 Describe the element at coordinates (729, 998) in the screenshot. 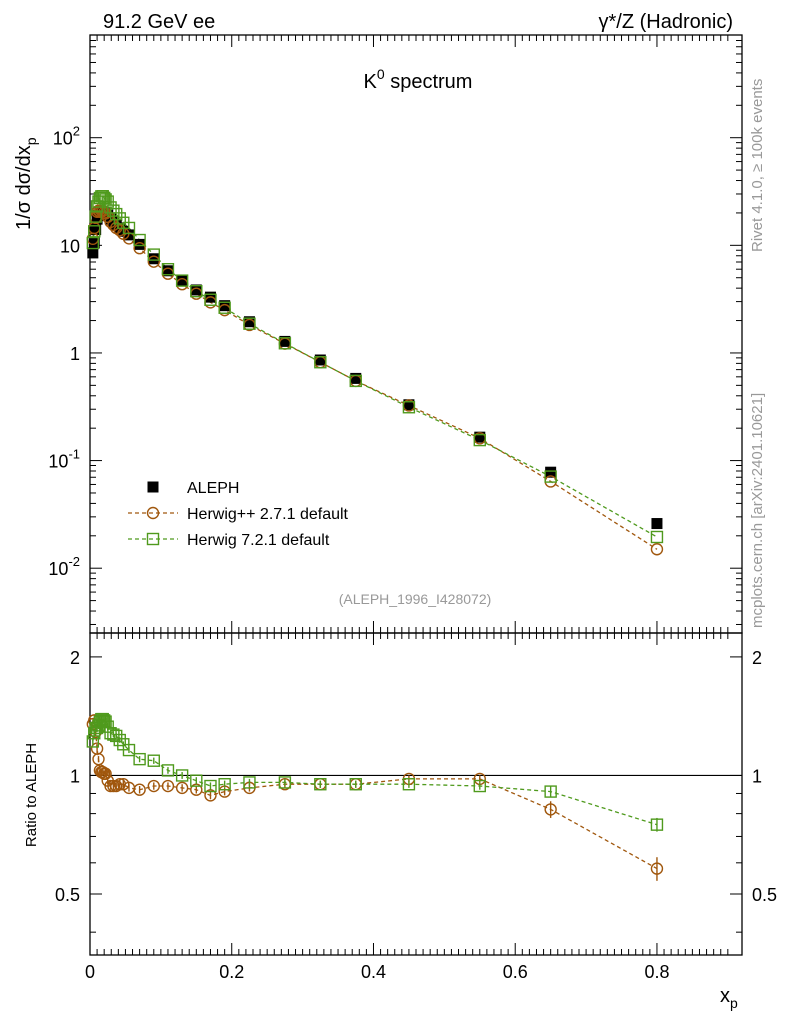

I see `x-axis-label: xp` at that location.